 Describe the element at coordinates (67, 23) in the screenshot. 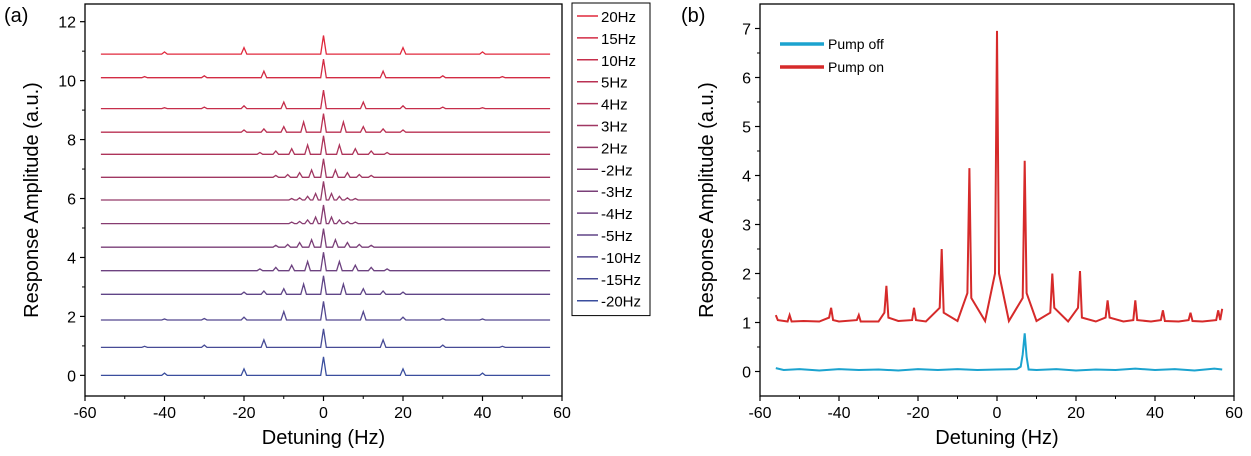

I see `y-tick-label: 12` at that location.